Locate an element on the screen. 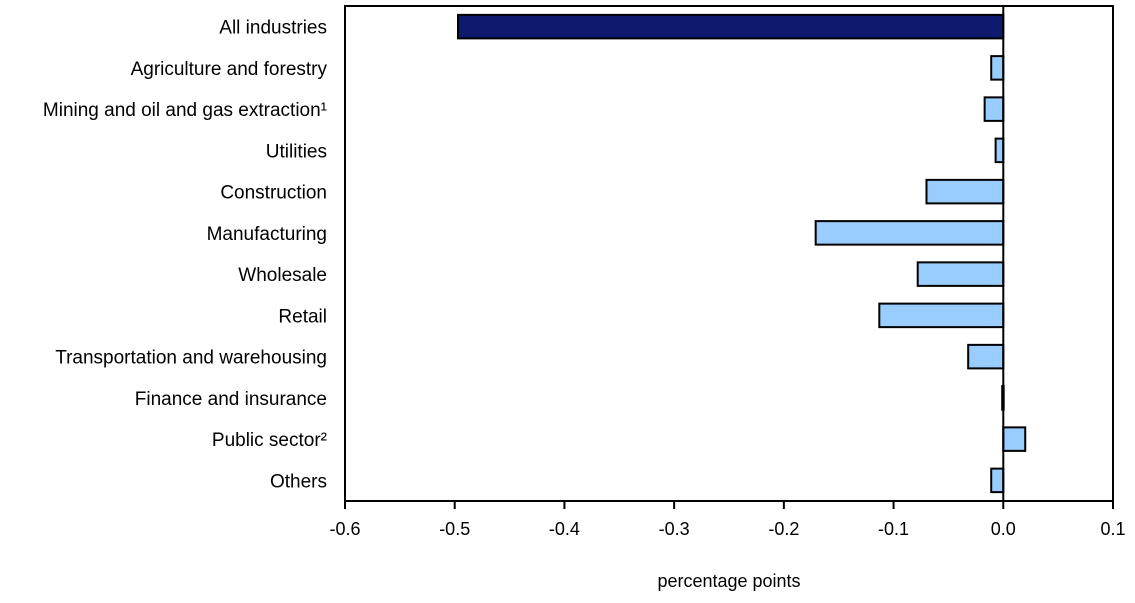 The height and width of the screenshot is (603, 1135). x-tick-label: -0.5 is located at coordinates (454, 529).